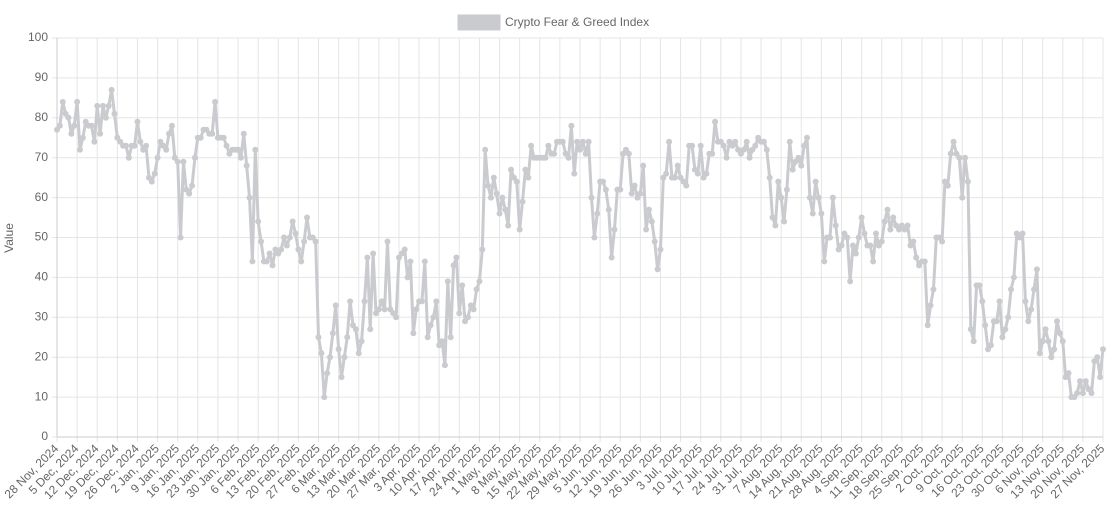 The width and height of the screenshot is (1114, 525). I want to click on y-tick-label: 50, so click(42, 237).